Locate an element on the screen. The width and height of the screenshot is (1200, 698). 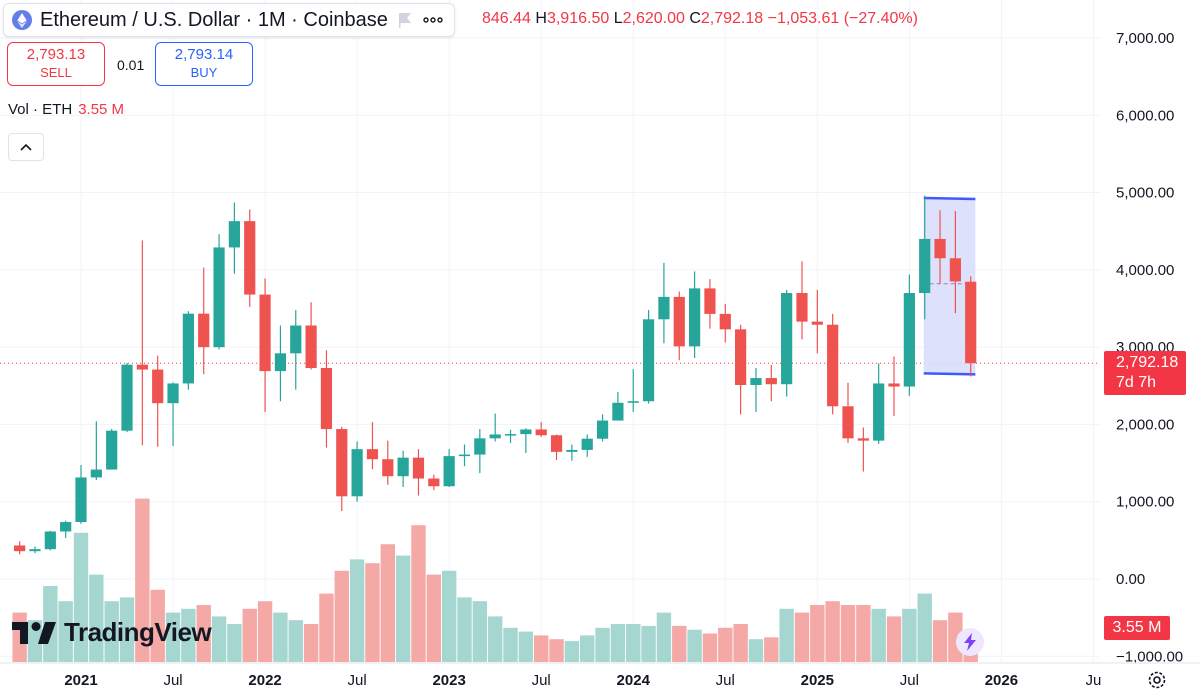
settings-gear-icon is located at coordinates (1157, 680).